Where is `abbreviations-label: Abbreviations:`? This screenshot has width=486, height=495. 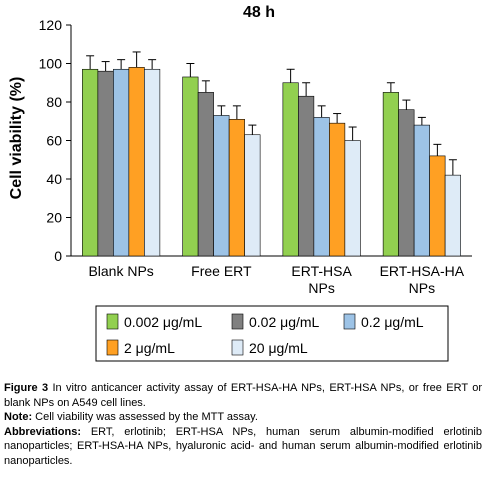
abbreviations-label: Abbreviations: is located at coordinates (43, 431).